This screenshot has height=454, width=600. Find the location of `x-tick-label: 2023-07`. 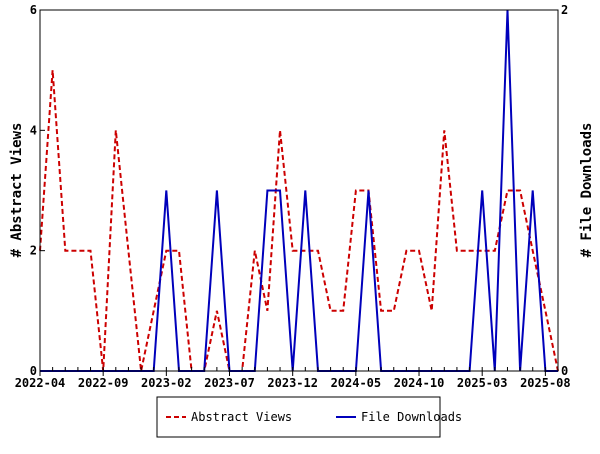

x-tick-label: 2023-07 is located at coordinates (229, 383).